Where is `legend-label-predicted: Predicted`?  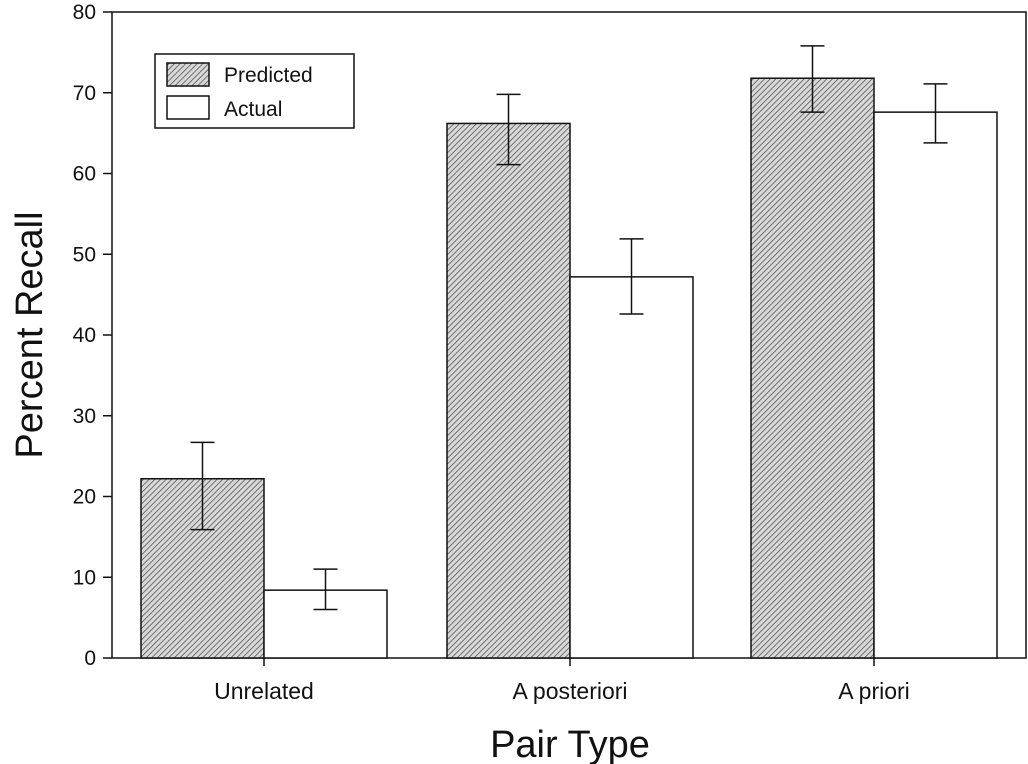 legend-label-predicted: Predicted is located at coordinates (268, 75).